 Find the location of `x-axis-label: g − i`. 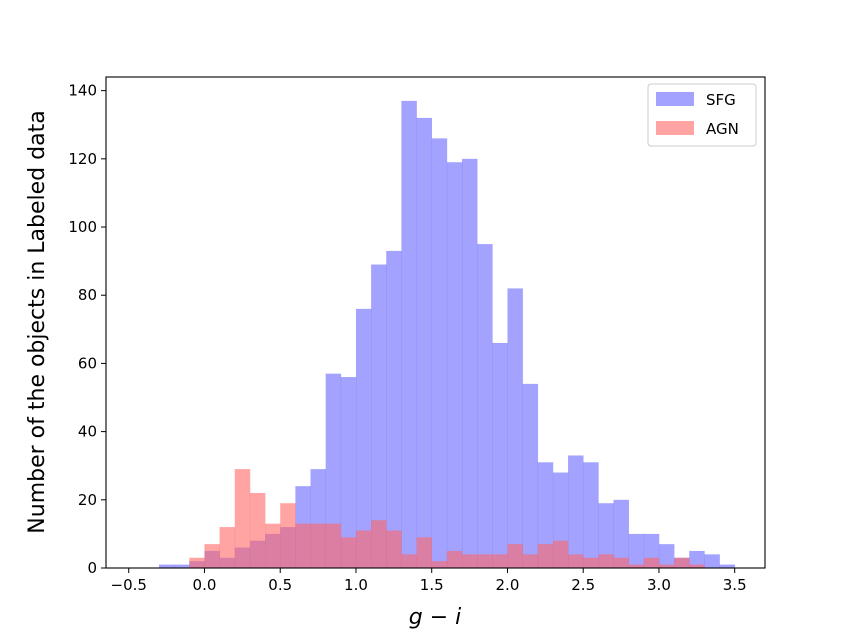

x-axis-label: g − i is located at coordinates (435, 617).